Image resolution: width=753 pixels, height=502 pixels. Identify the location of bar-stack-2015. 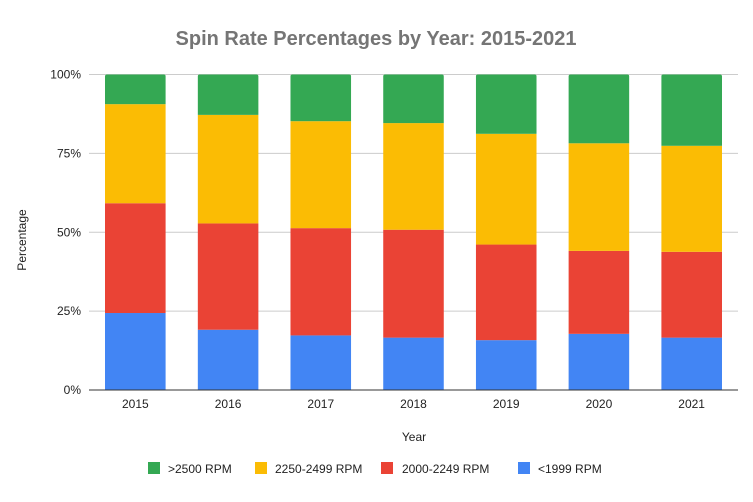
(135, 232).